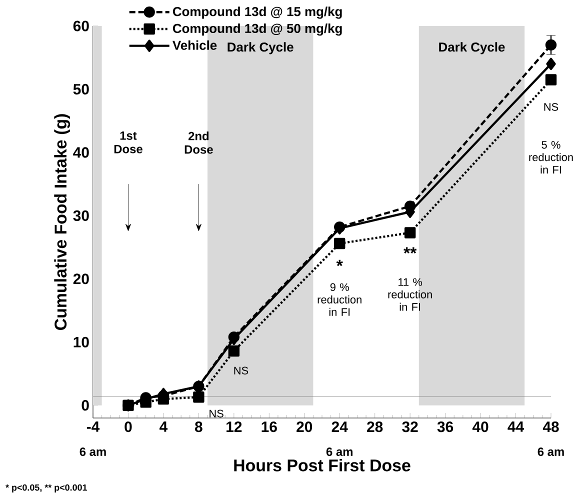 This screenshot has height=498, width=586. Describe the element at coordinates (47, 488) in the screenshot. I see `text: * p<0.05, ** p<0.001` at that location.